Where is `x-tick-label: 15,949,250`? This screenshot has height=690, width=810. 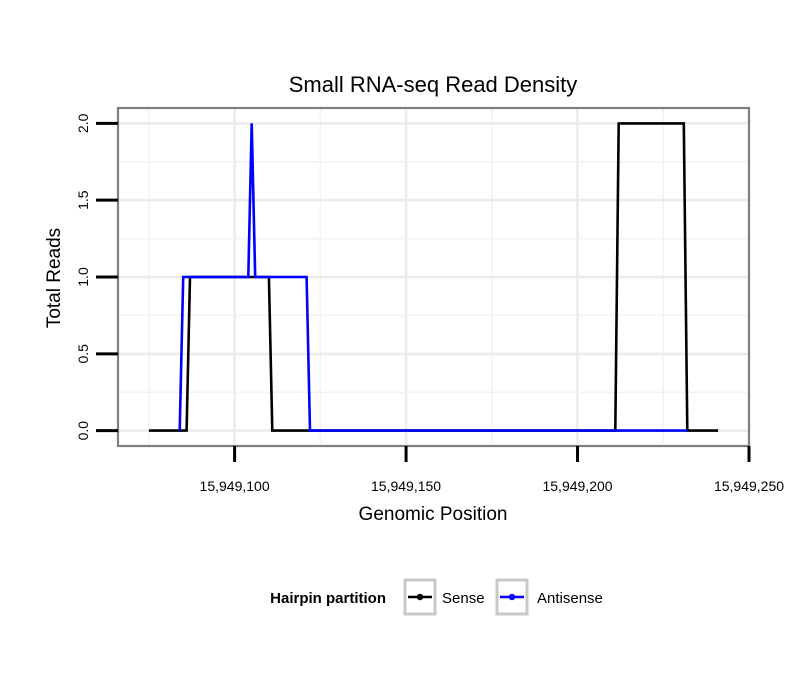 x-tick-label: 15,949,250 is located at coordinates (749, 486).